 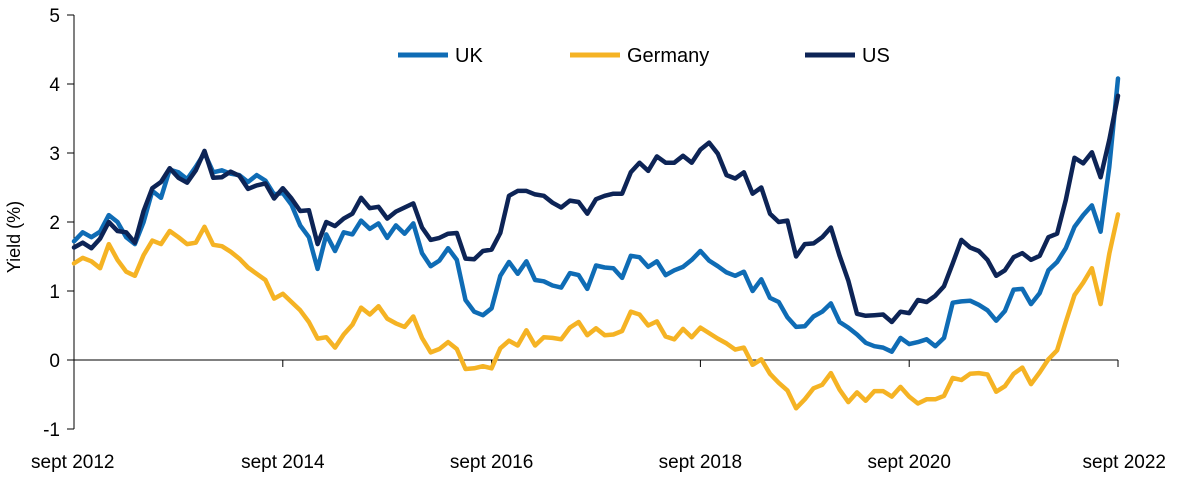 I want to click on x-tick-label: sept 2016, so click(x=491, y=462).